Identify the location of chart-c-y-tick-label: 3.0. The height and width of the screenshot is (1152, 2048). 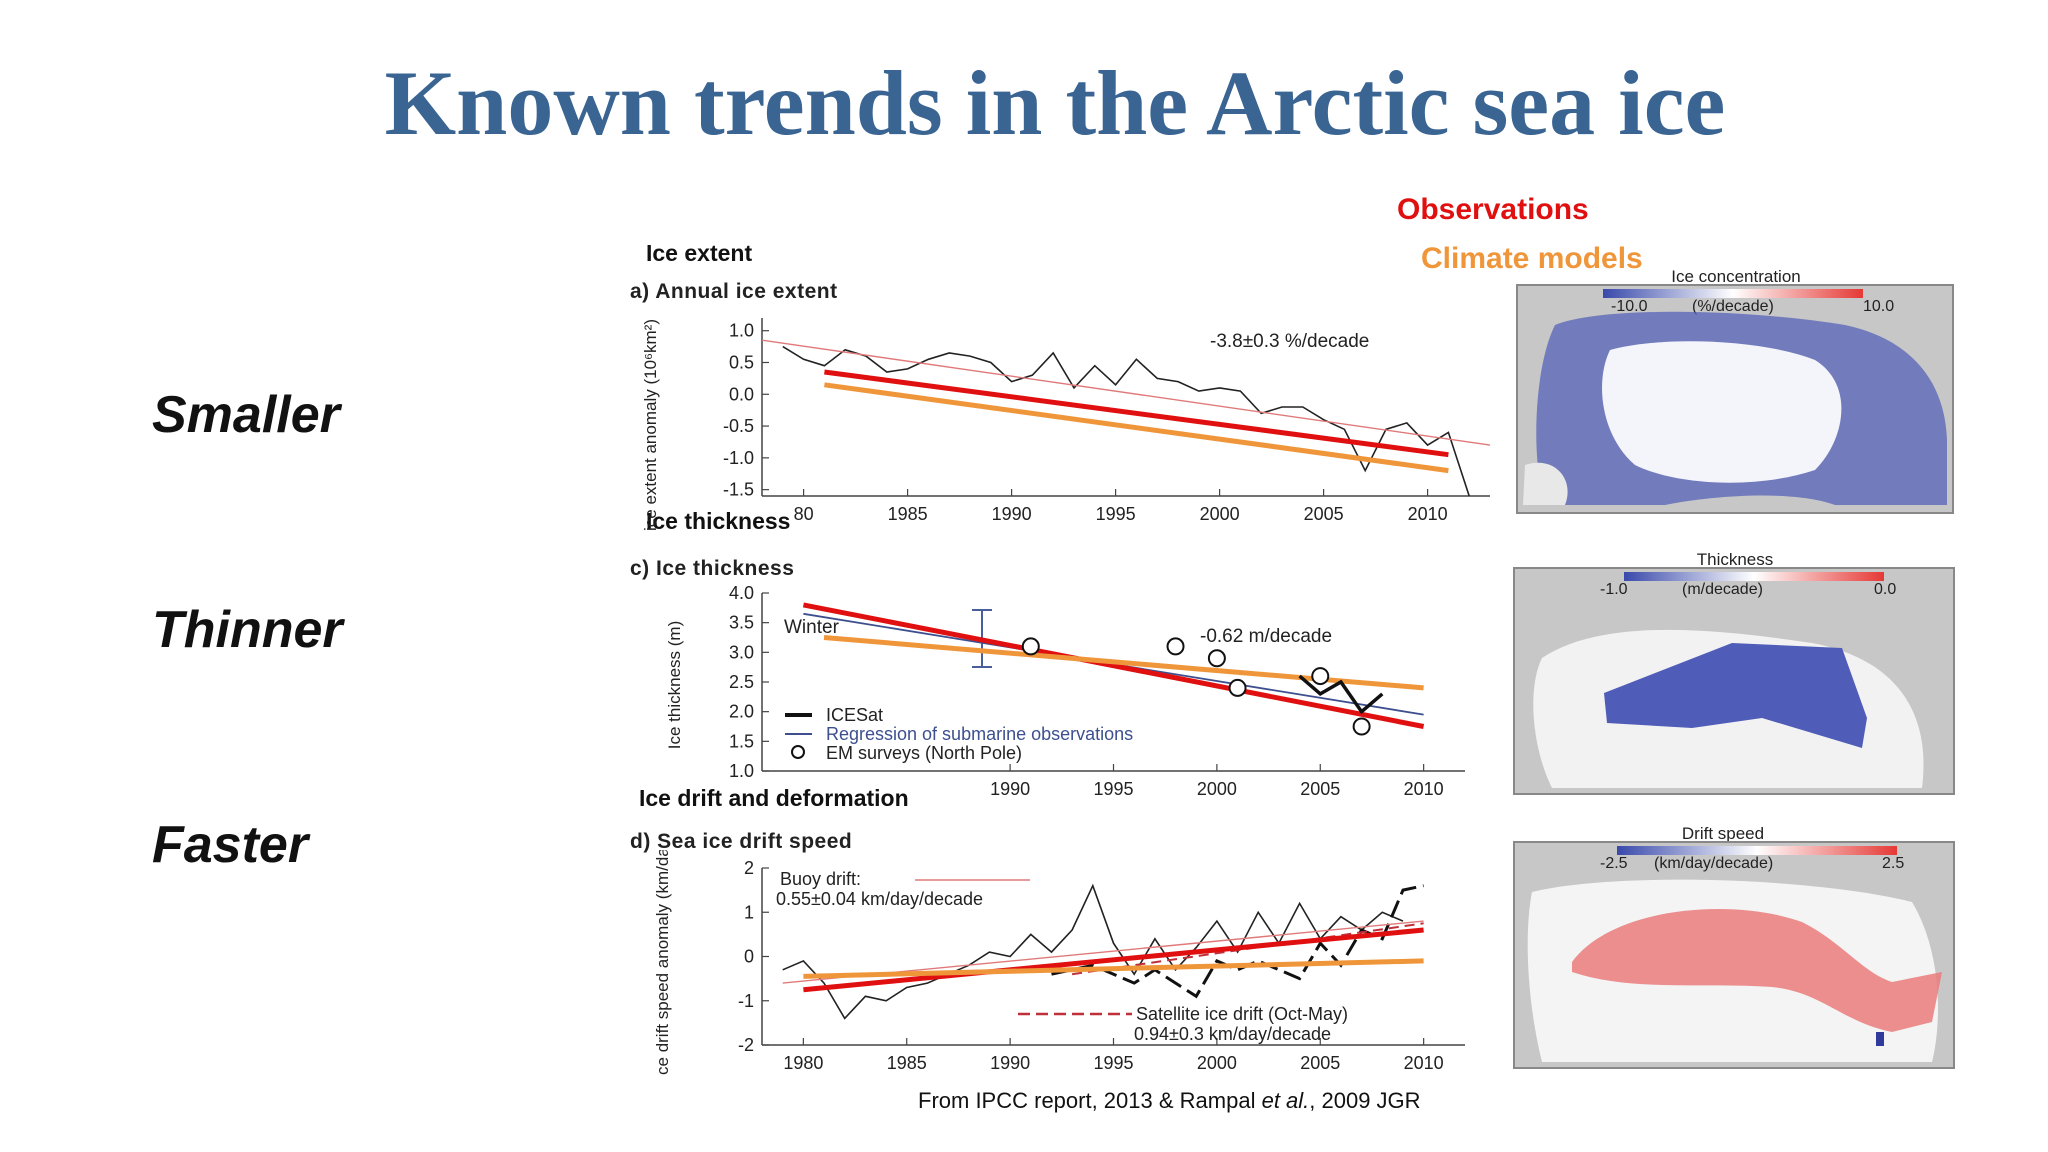
(741, 652).